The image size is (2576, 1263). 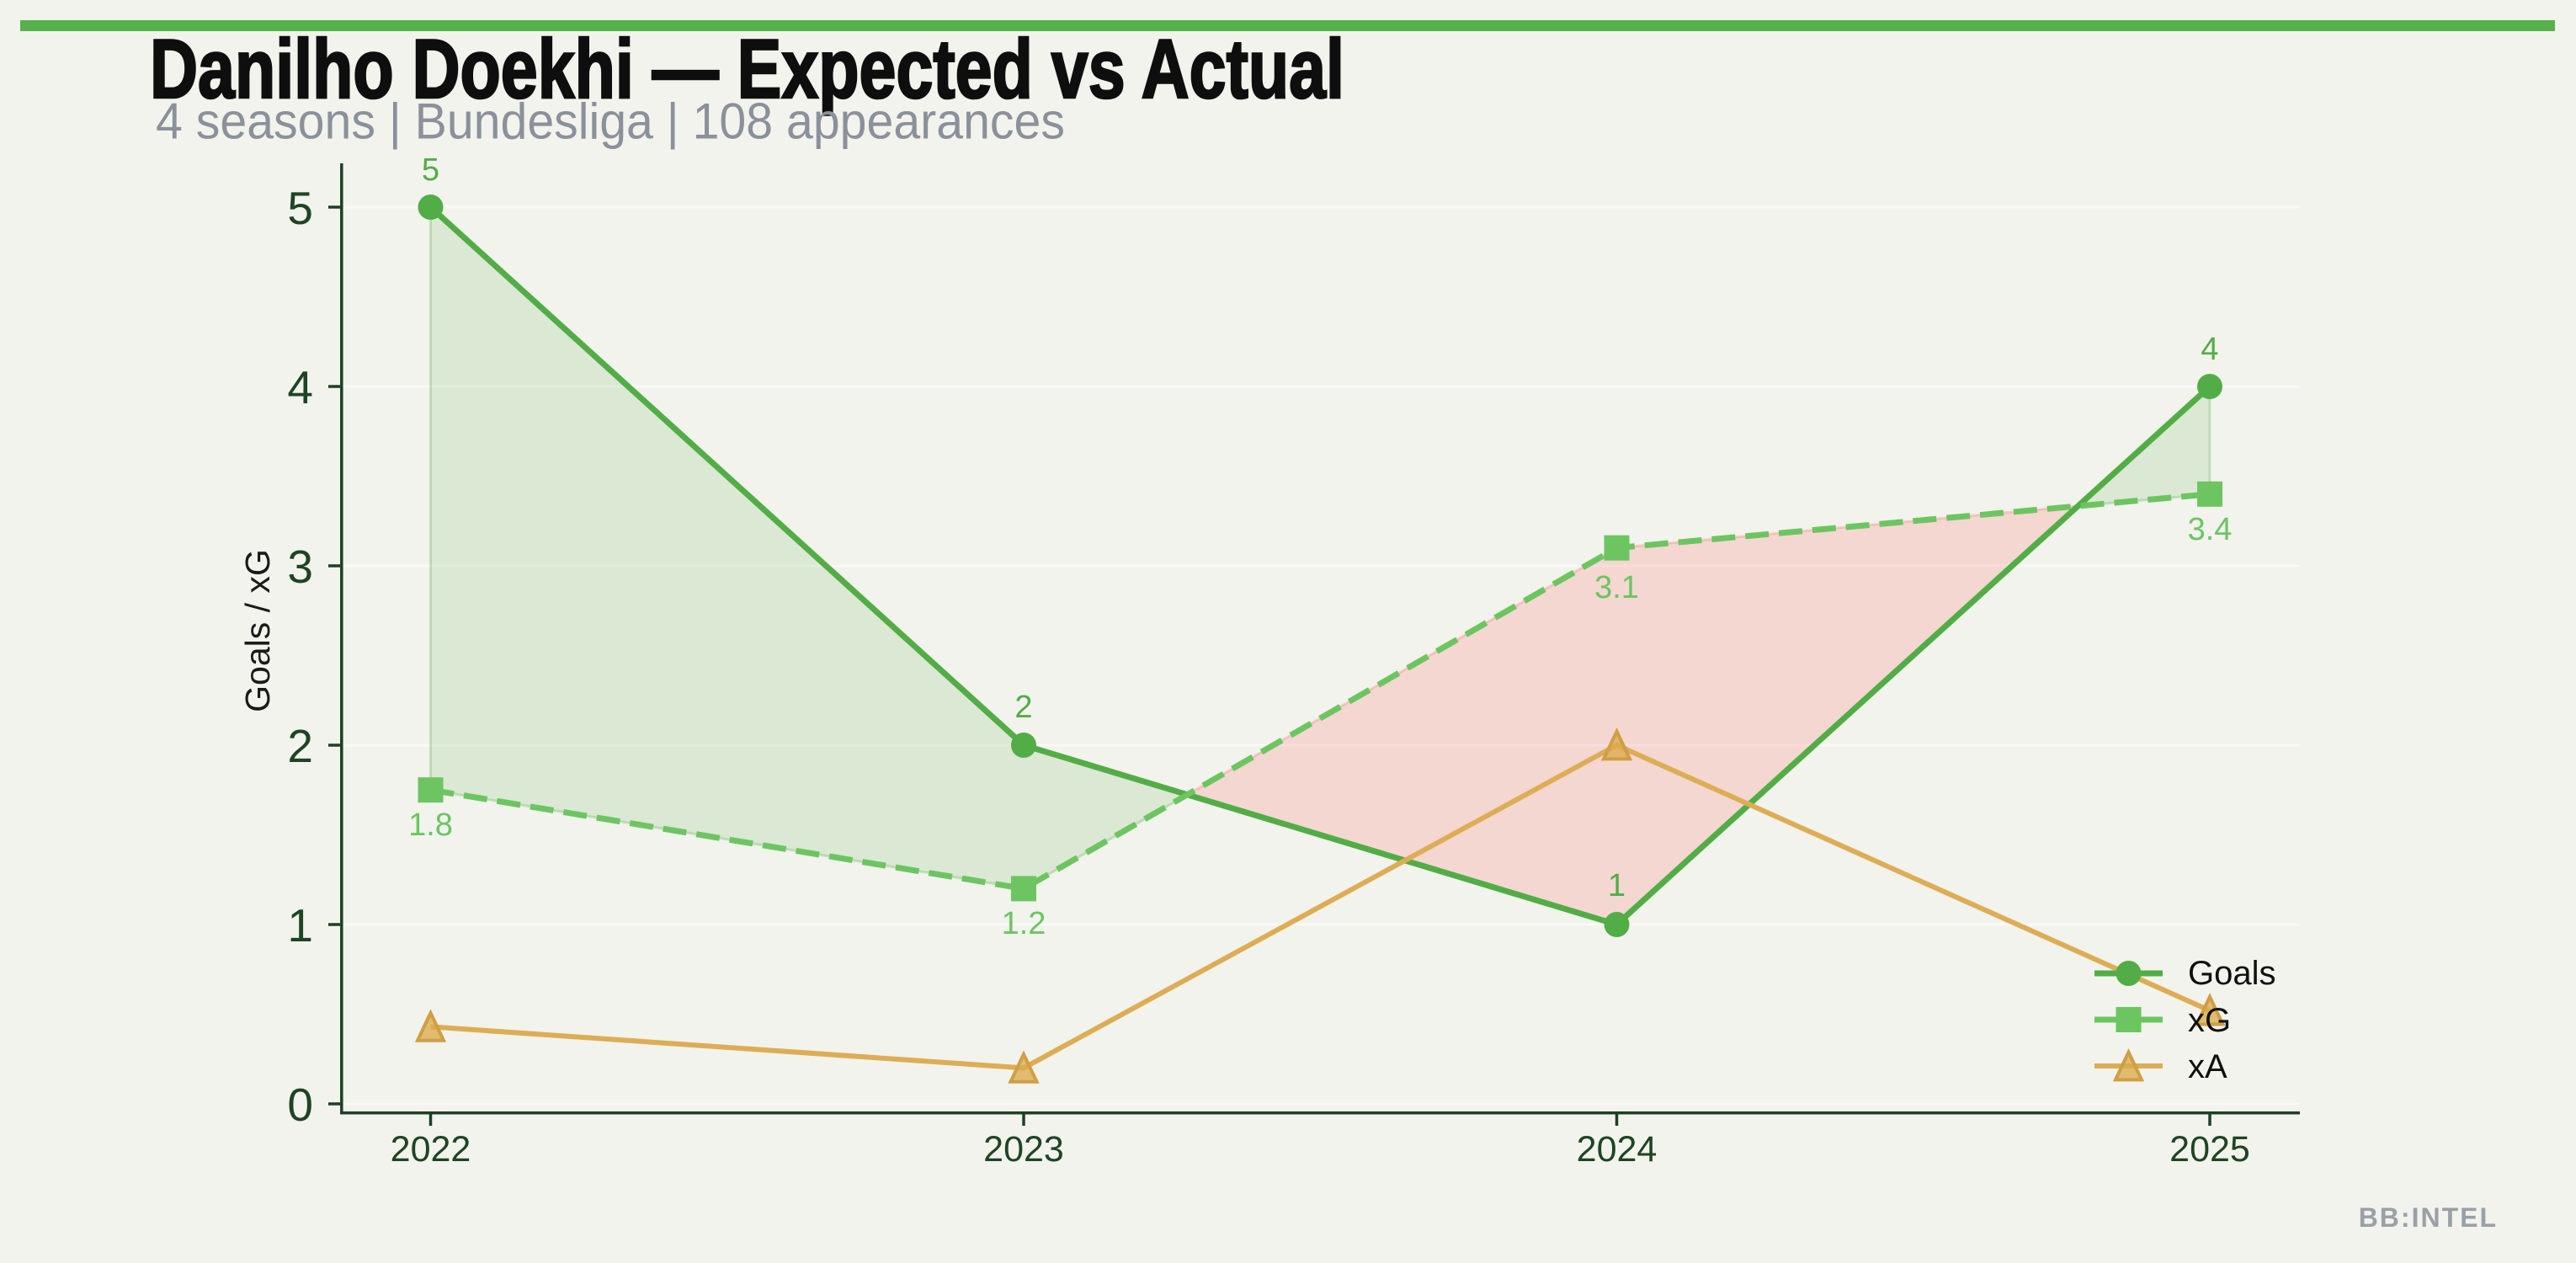 I want to click on svg-text: 3, so click(x=300, y=567).